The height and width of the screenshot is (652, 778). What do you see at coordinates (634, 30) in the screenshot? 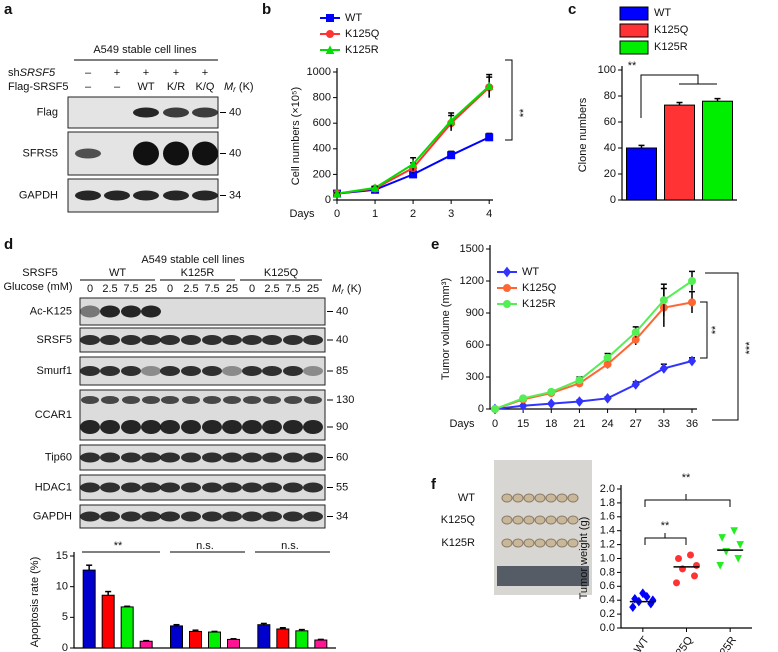
I see `legend-swatch` at bounding box center [634, 30].